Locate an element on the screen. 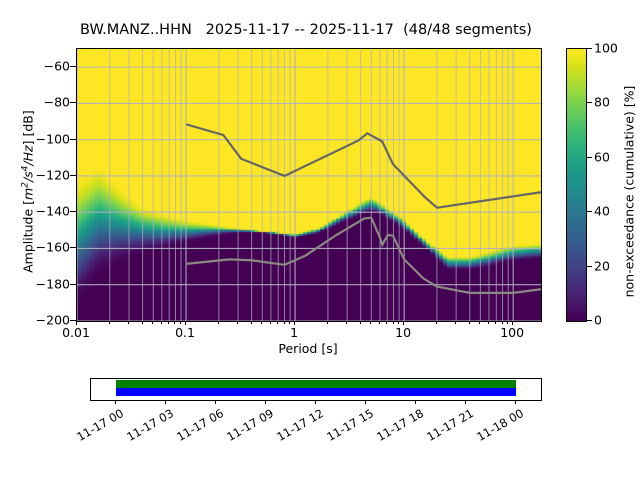 Image resolution: width=640 pixels, height=480 pixels. time-axis-tick-label: 11-17 15 is located at coordinates (350, 425).